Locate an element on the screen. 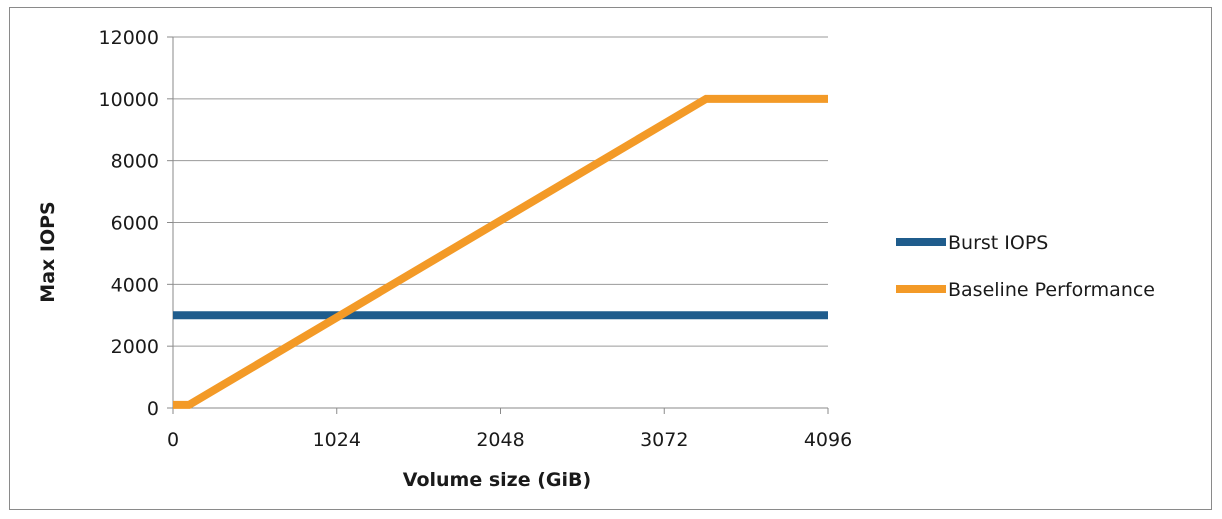  x-tick-label-1: 1024 is located at coordinates (337, 440).